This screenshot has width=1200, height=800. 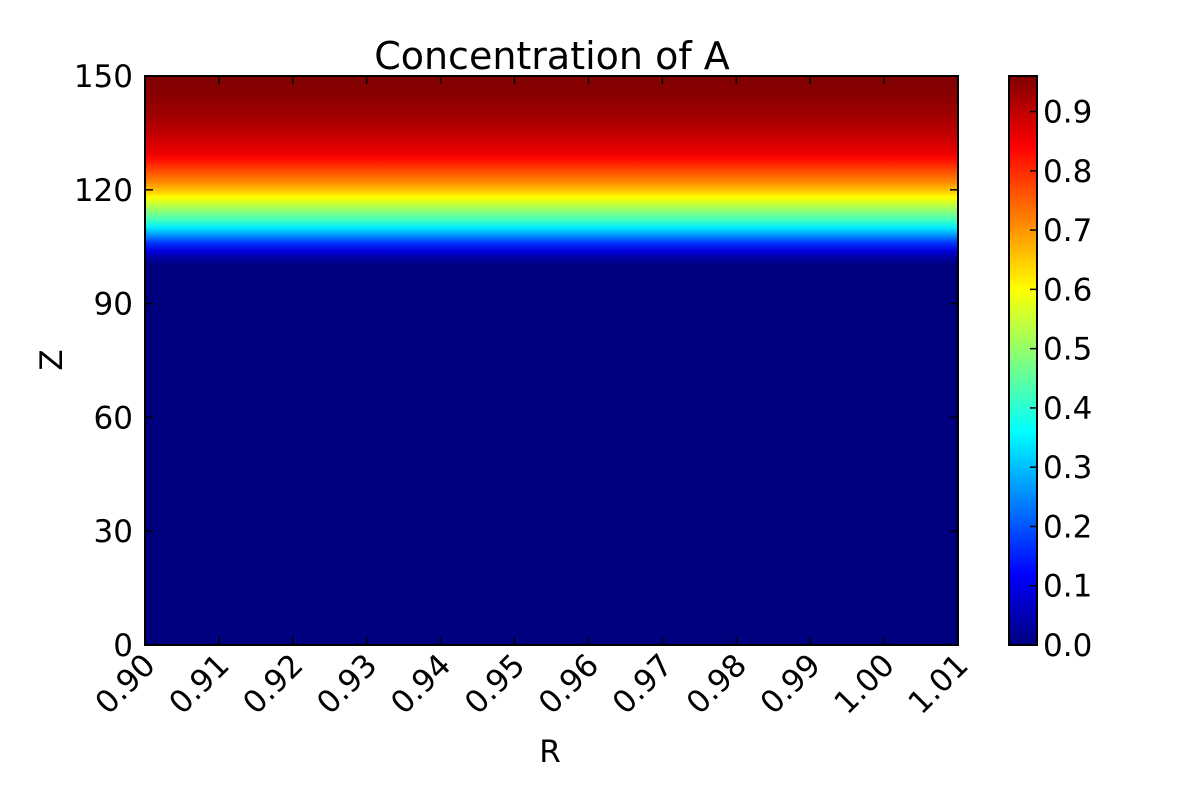 What do you see at coordinates (123, 646) in the screenshot?
I see `y-tick-label: 0` at bounding box center [123, 646].